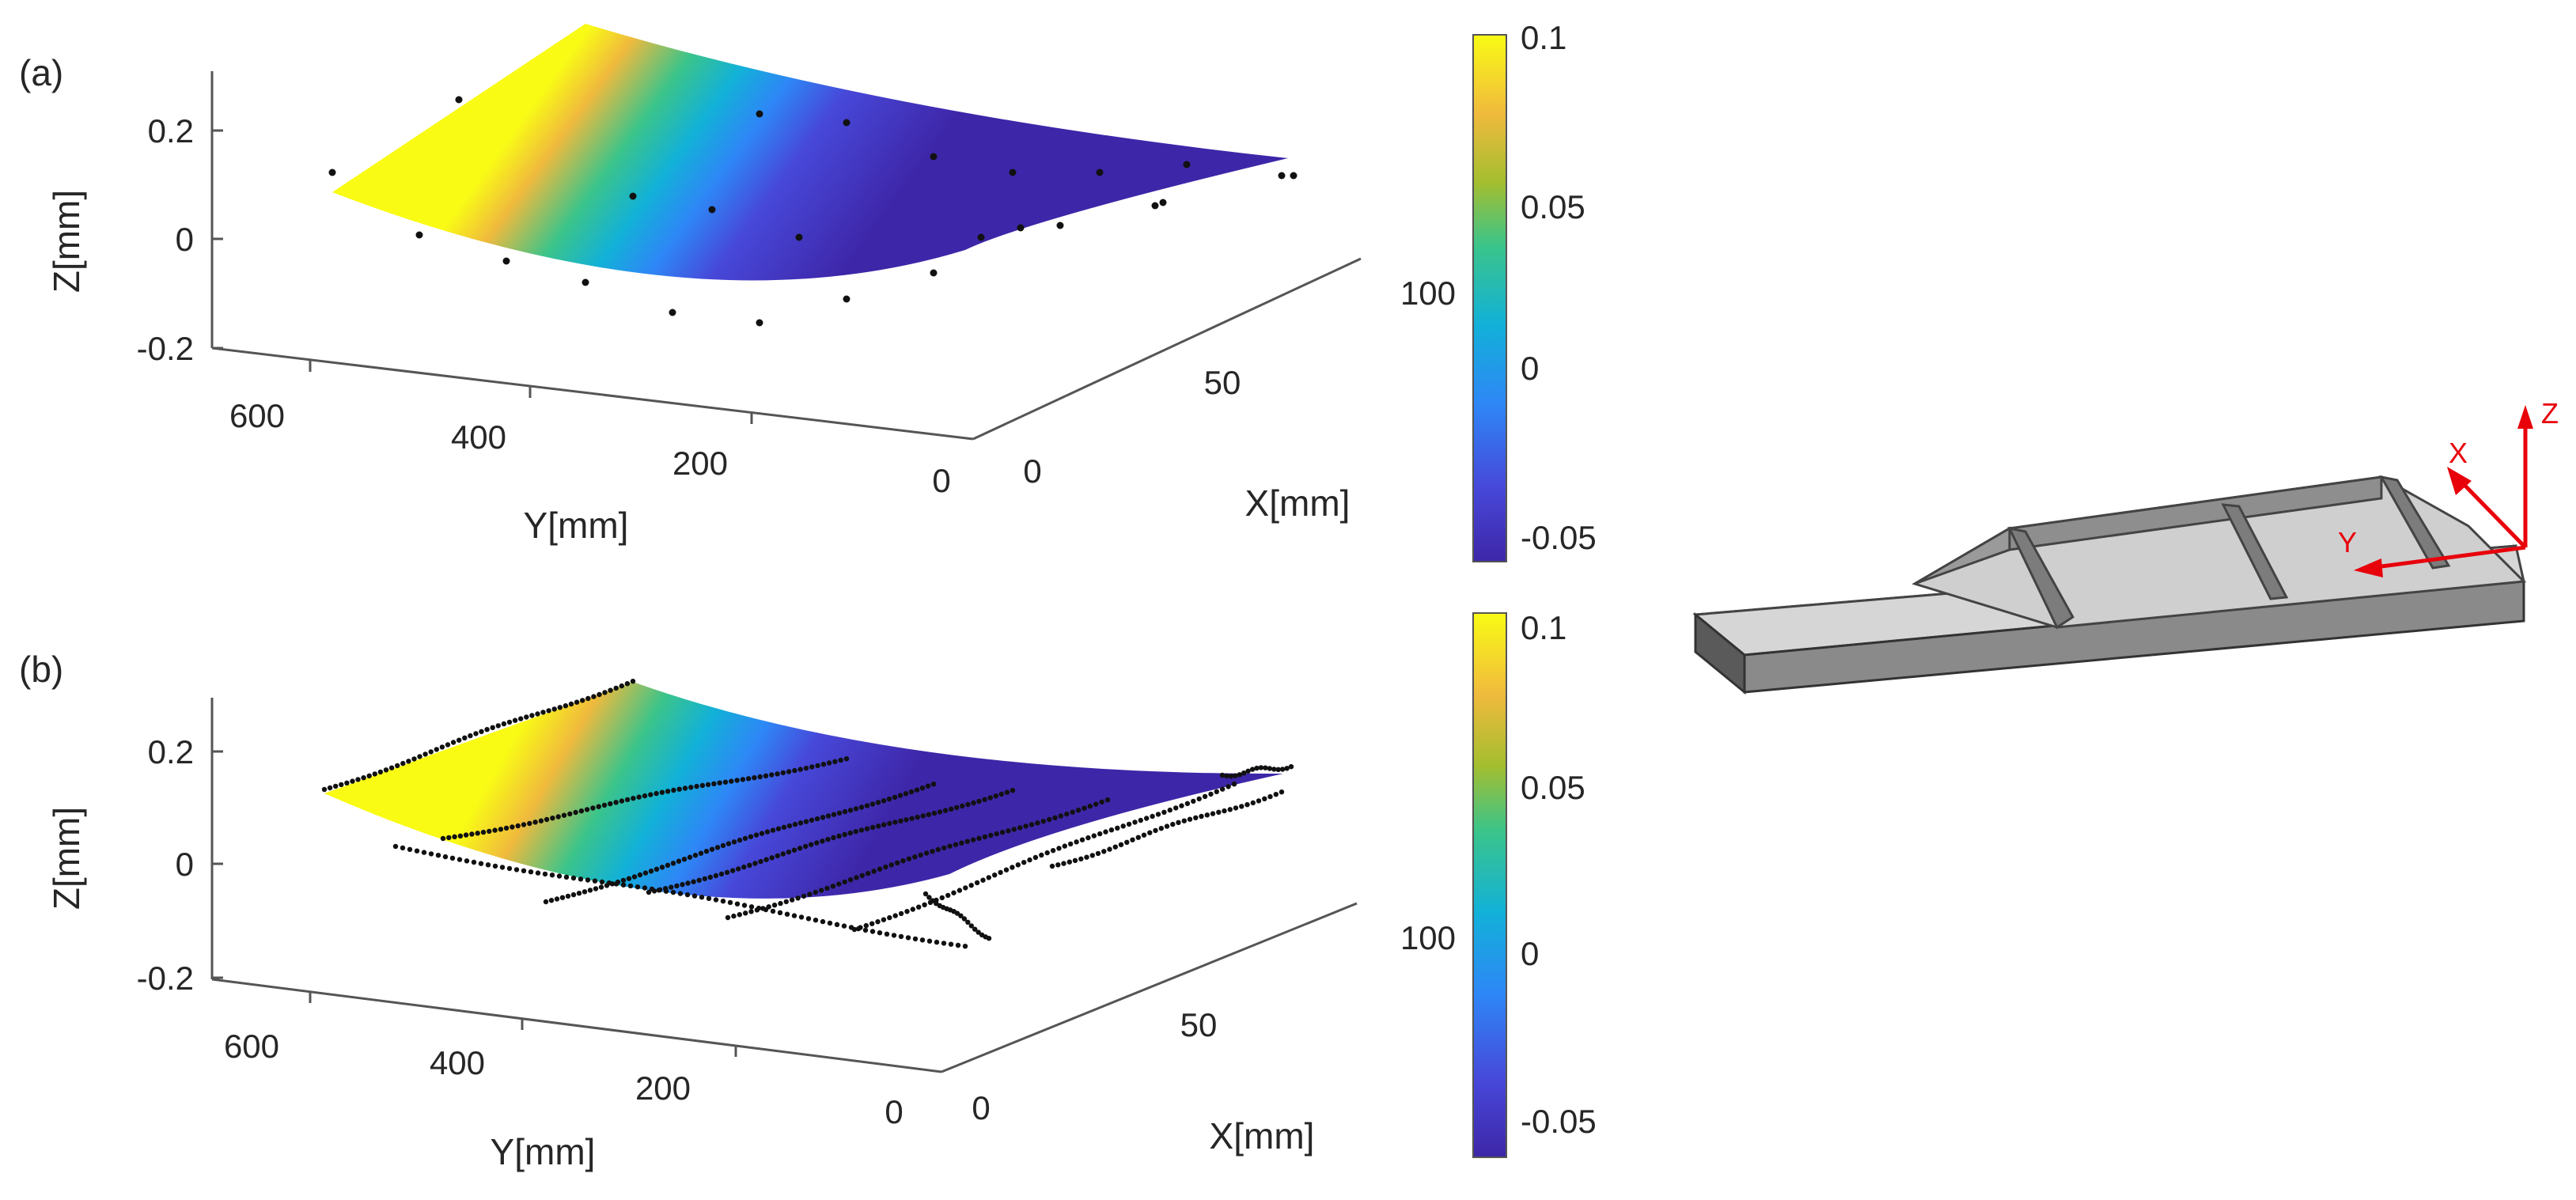  Describe the element at coordinates (663, 1088) in the screenshot. I see `y-tick-label: 200` at that location.